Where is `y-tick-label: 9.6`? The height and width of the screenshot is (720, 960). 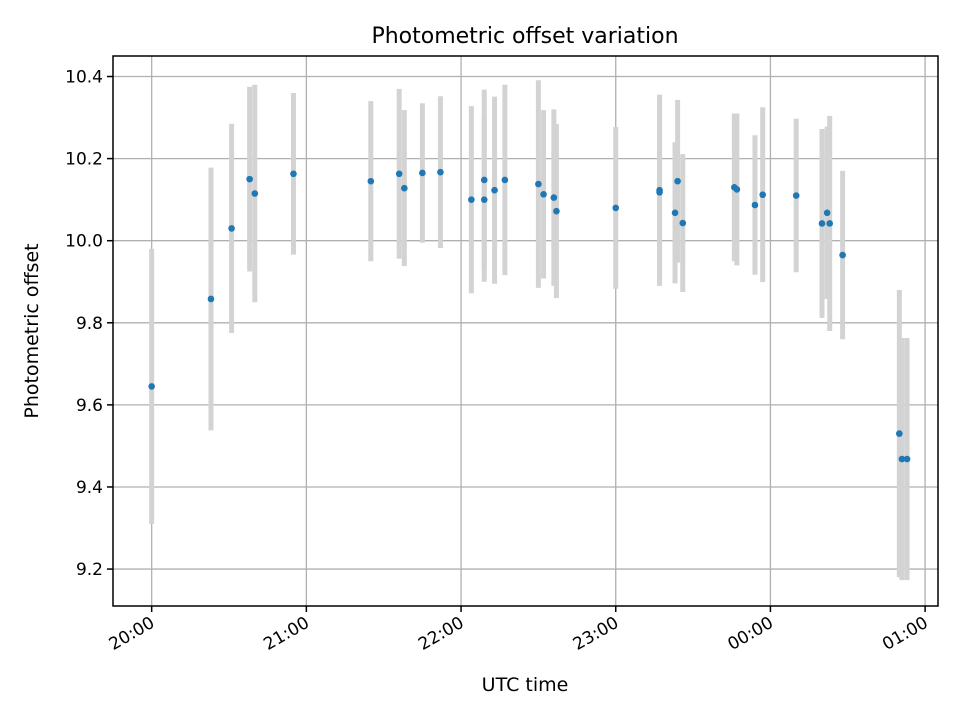
y-tick-label: 9.6 is located at coordinates (89, 406).